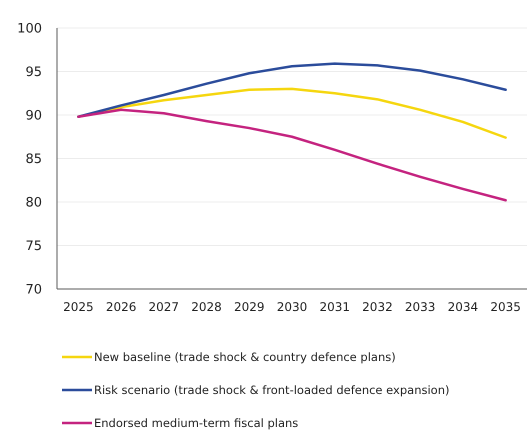 Image resolution: width=528 pixels, height=437 pixels. I want to click on x-tick-label: 2034, so click(463, 307).